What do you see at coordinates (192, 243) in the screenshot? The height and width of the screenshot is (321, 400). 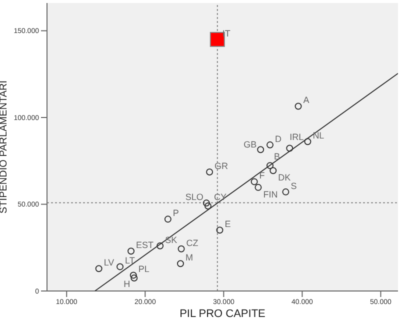 I see `annotation: CZ` at bounding box center [192, 243].